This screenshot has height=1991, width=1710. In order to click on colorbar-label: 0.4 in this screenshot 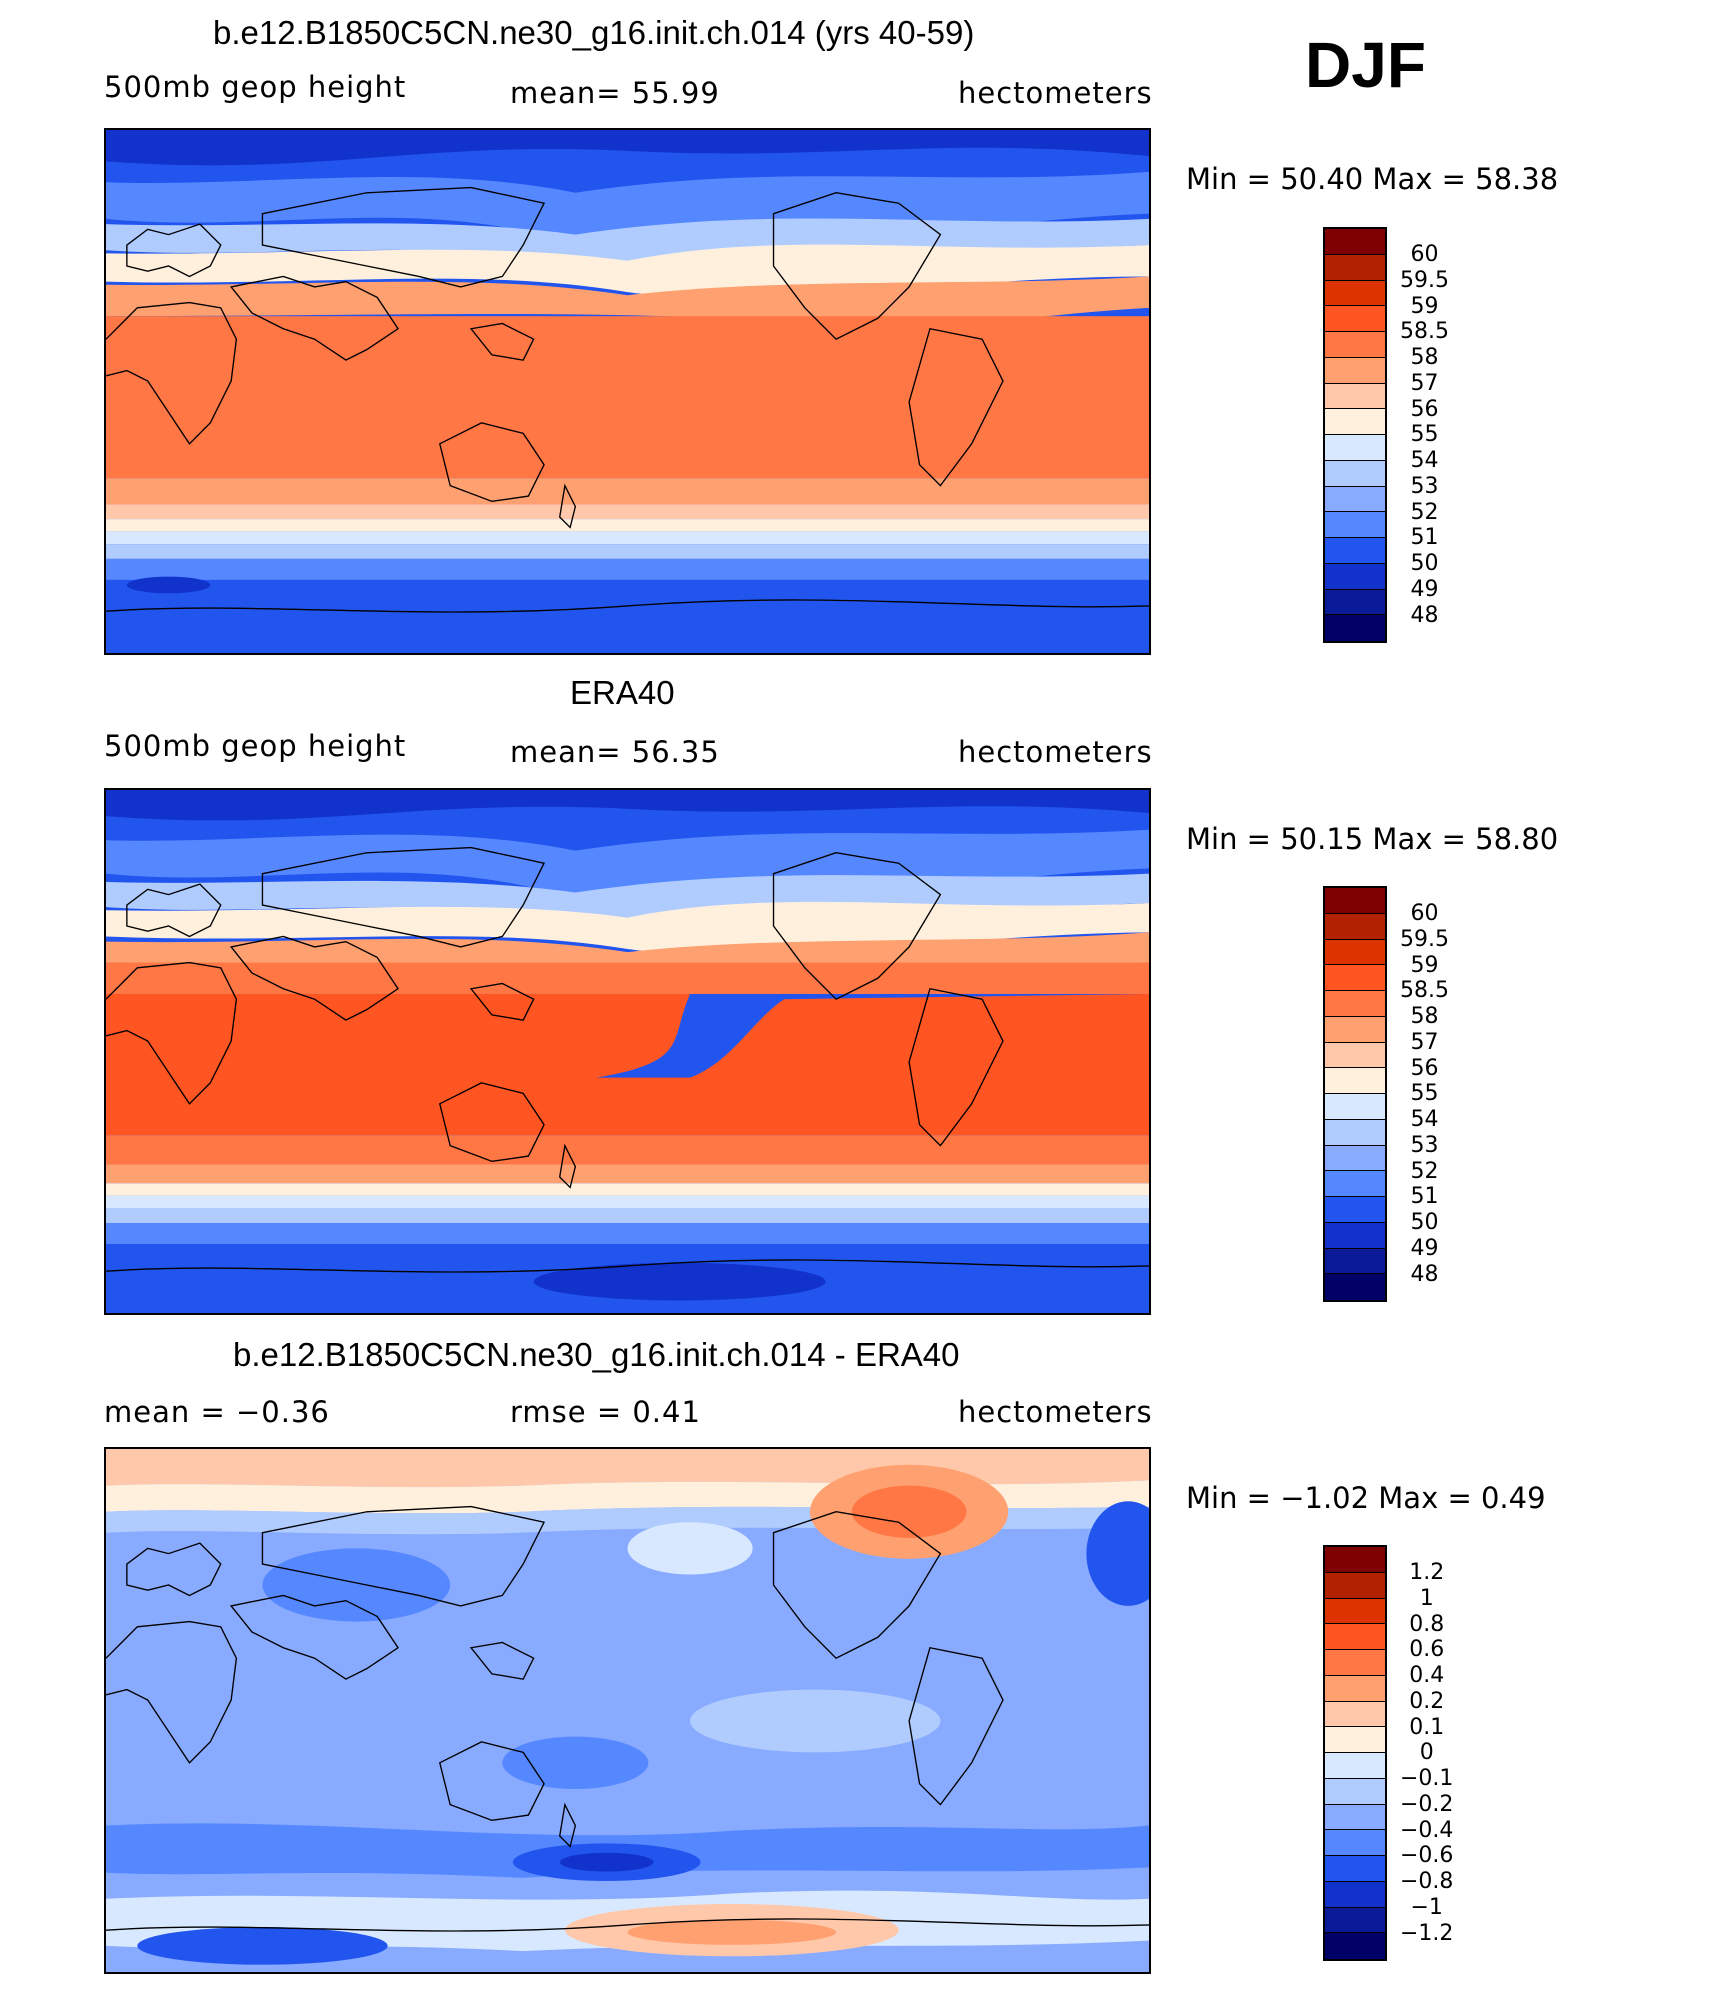, I will do `click(1427, 1675)`.